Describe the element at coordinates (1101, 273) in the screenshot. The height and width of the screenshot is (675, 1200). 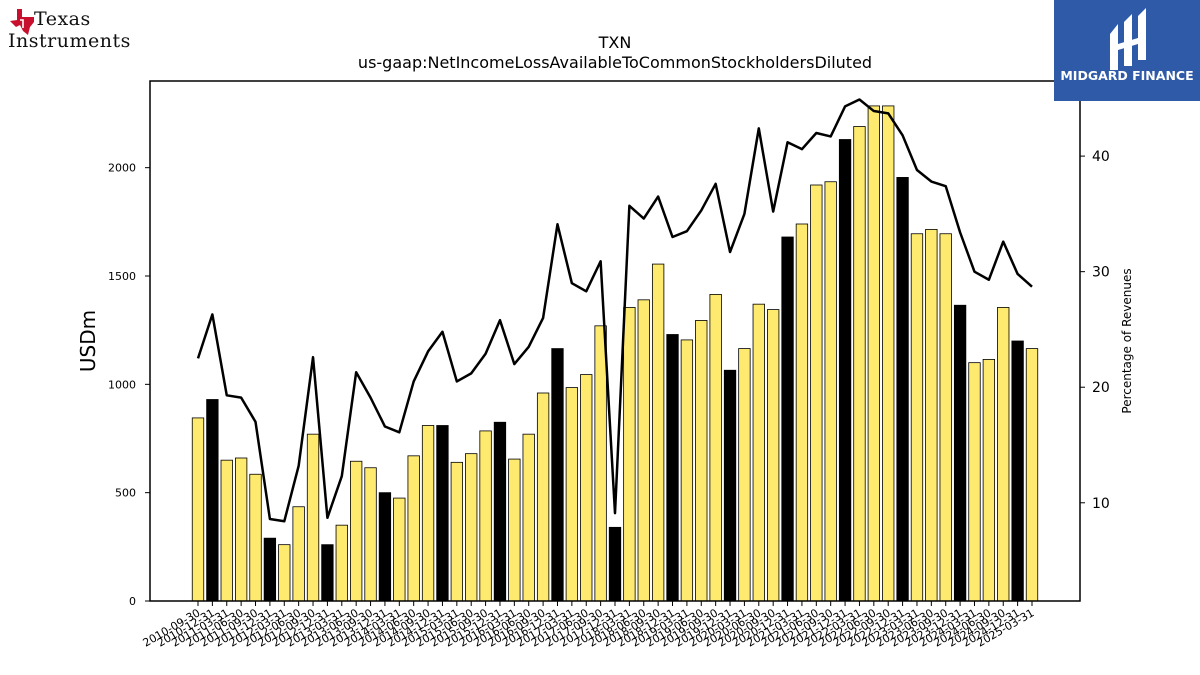
I see `y2-tick-label: 30` at that location.